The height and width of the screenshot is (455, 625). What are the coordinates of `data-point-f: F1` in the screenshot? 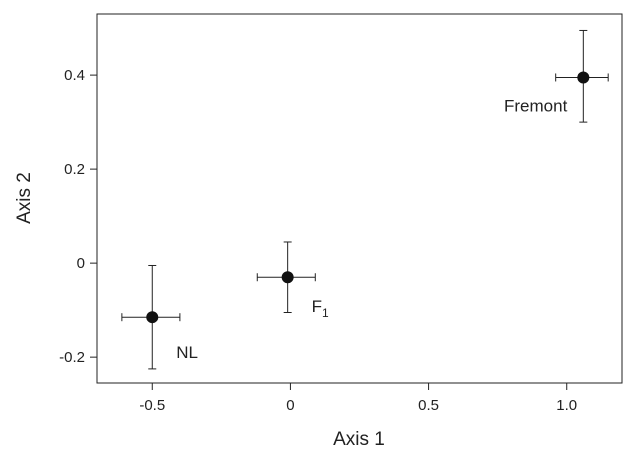 It's located at (292, 280).